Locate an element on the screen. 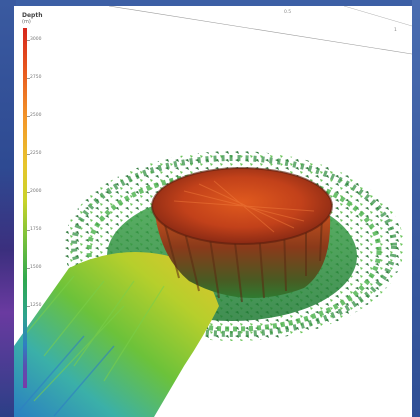 Image resolution: width=420 pixels, height=417 pixels. colorscale-title: Depth is located at coordinates (32, 15).